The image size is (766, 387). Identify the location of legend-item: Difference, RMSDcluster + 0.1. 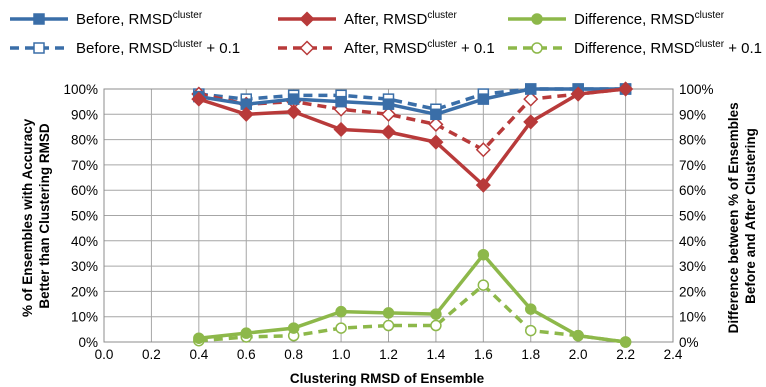
(635, 48).